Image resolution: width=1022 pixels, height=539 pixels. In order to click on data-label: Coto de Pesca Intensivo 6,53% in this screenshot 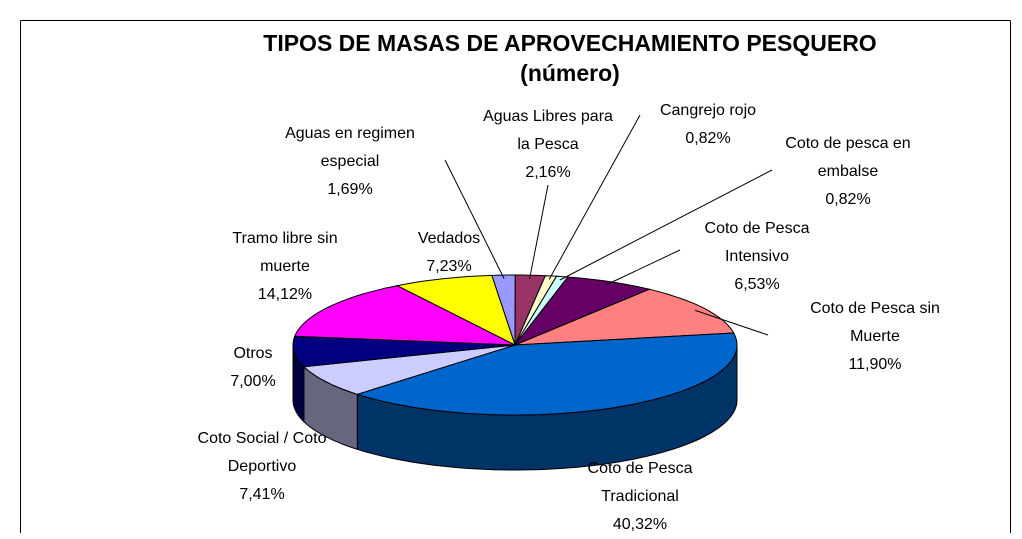, I will do `click(757, 257)`.